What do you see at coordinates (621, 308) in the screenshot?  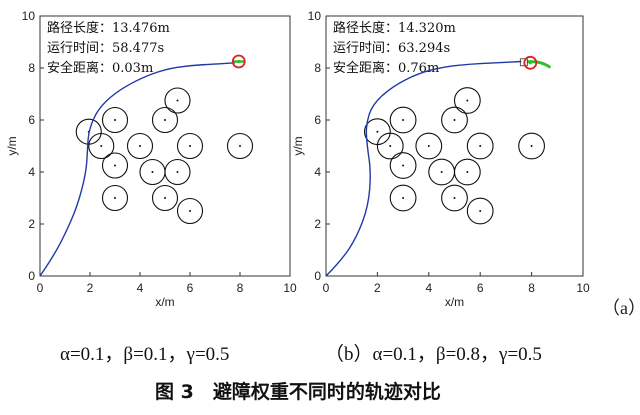 I see `panel-label: （a）` at bounding box center [621, 308].